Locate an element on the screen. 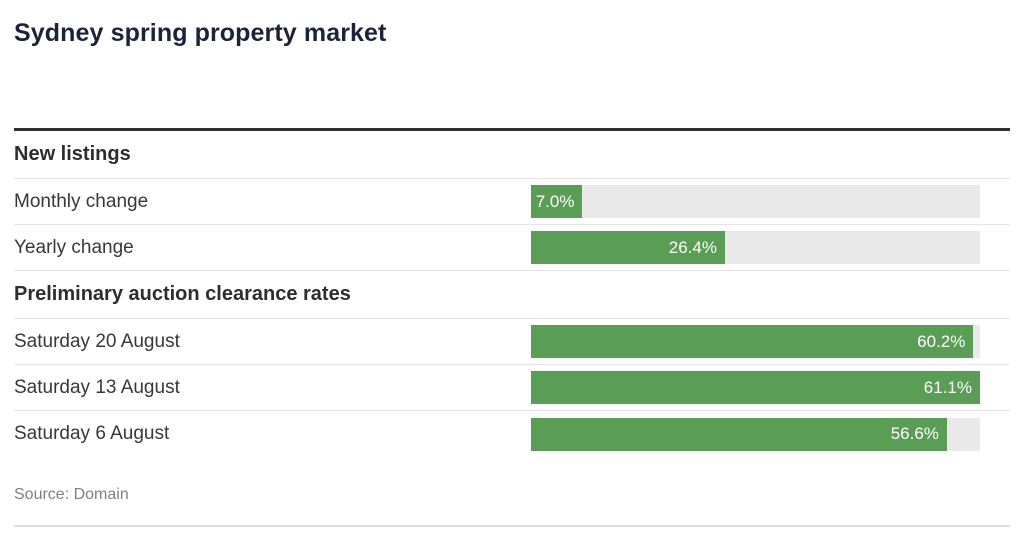 This screenshot has height=548, width=1024. bar-row-monthly-change: Monthly change 7.0% is located at coordinates (512, 202).